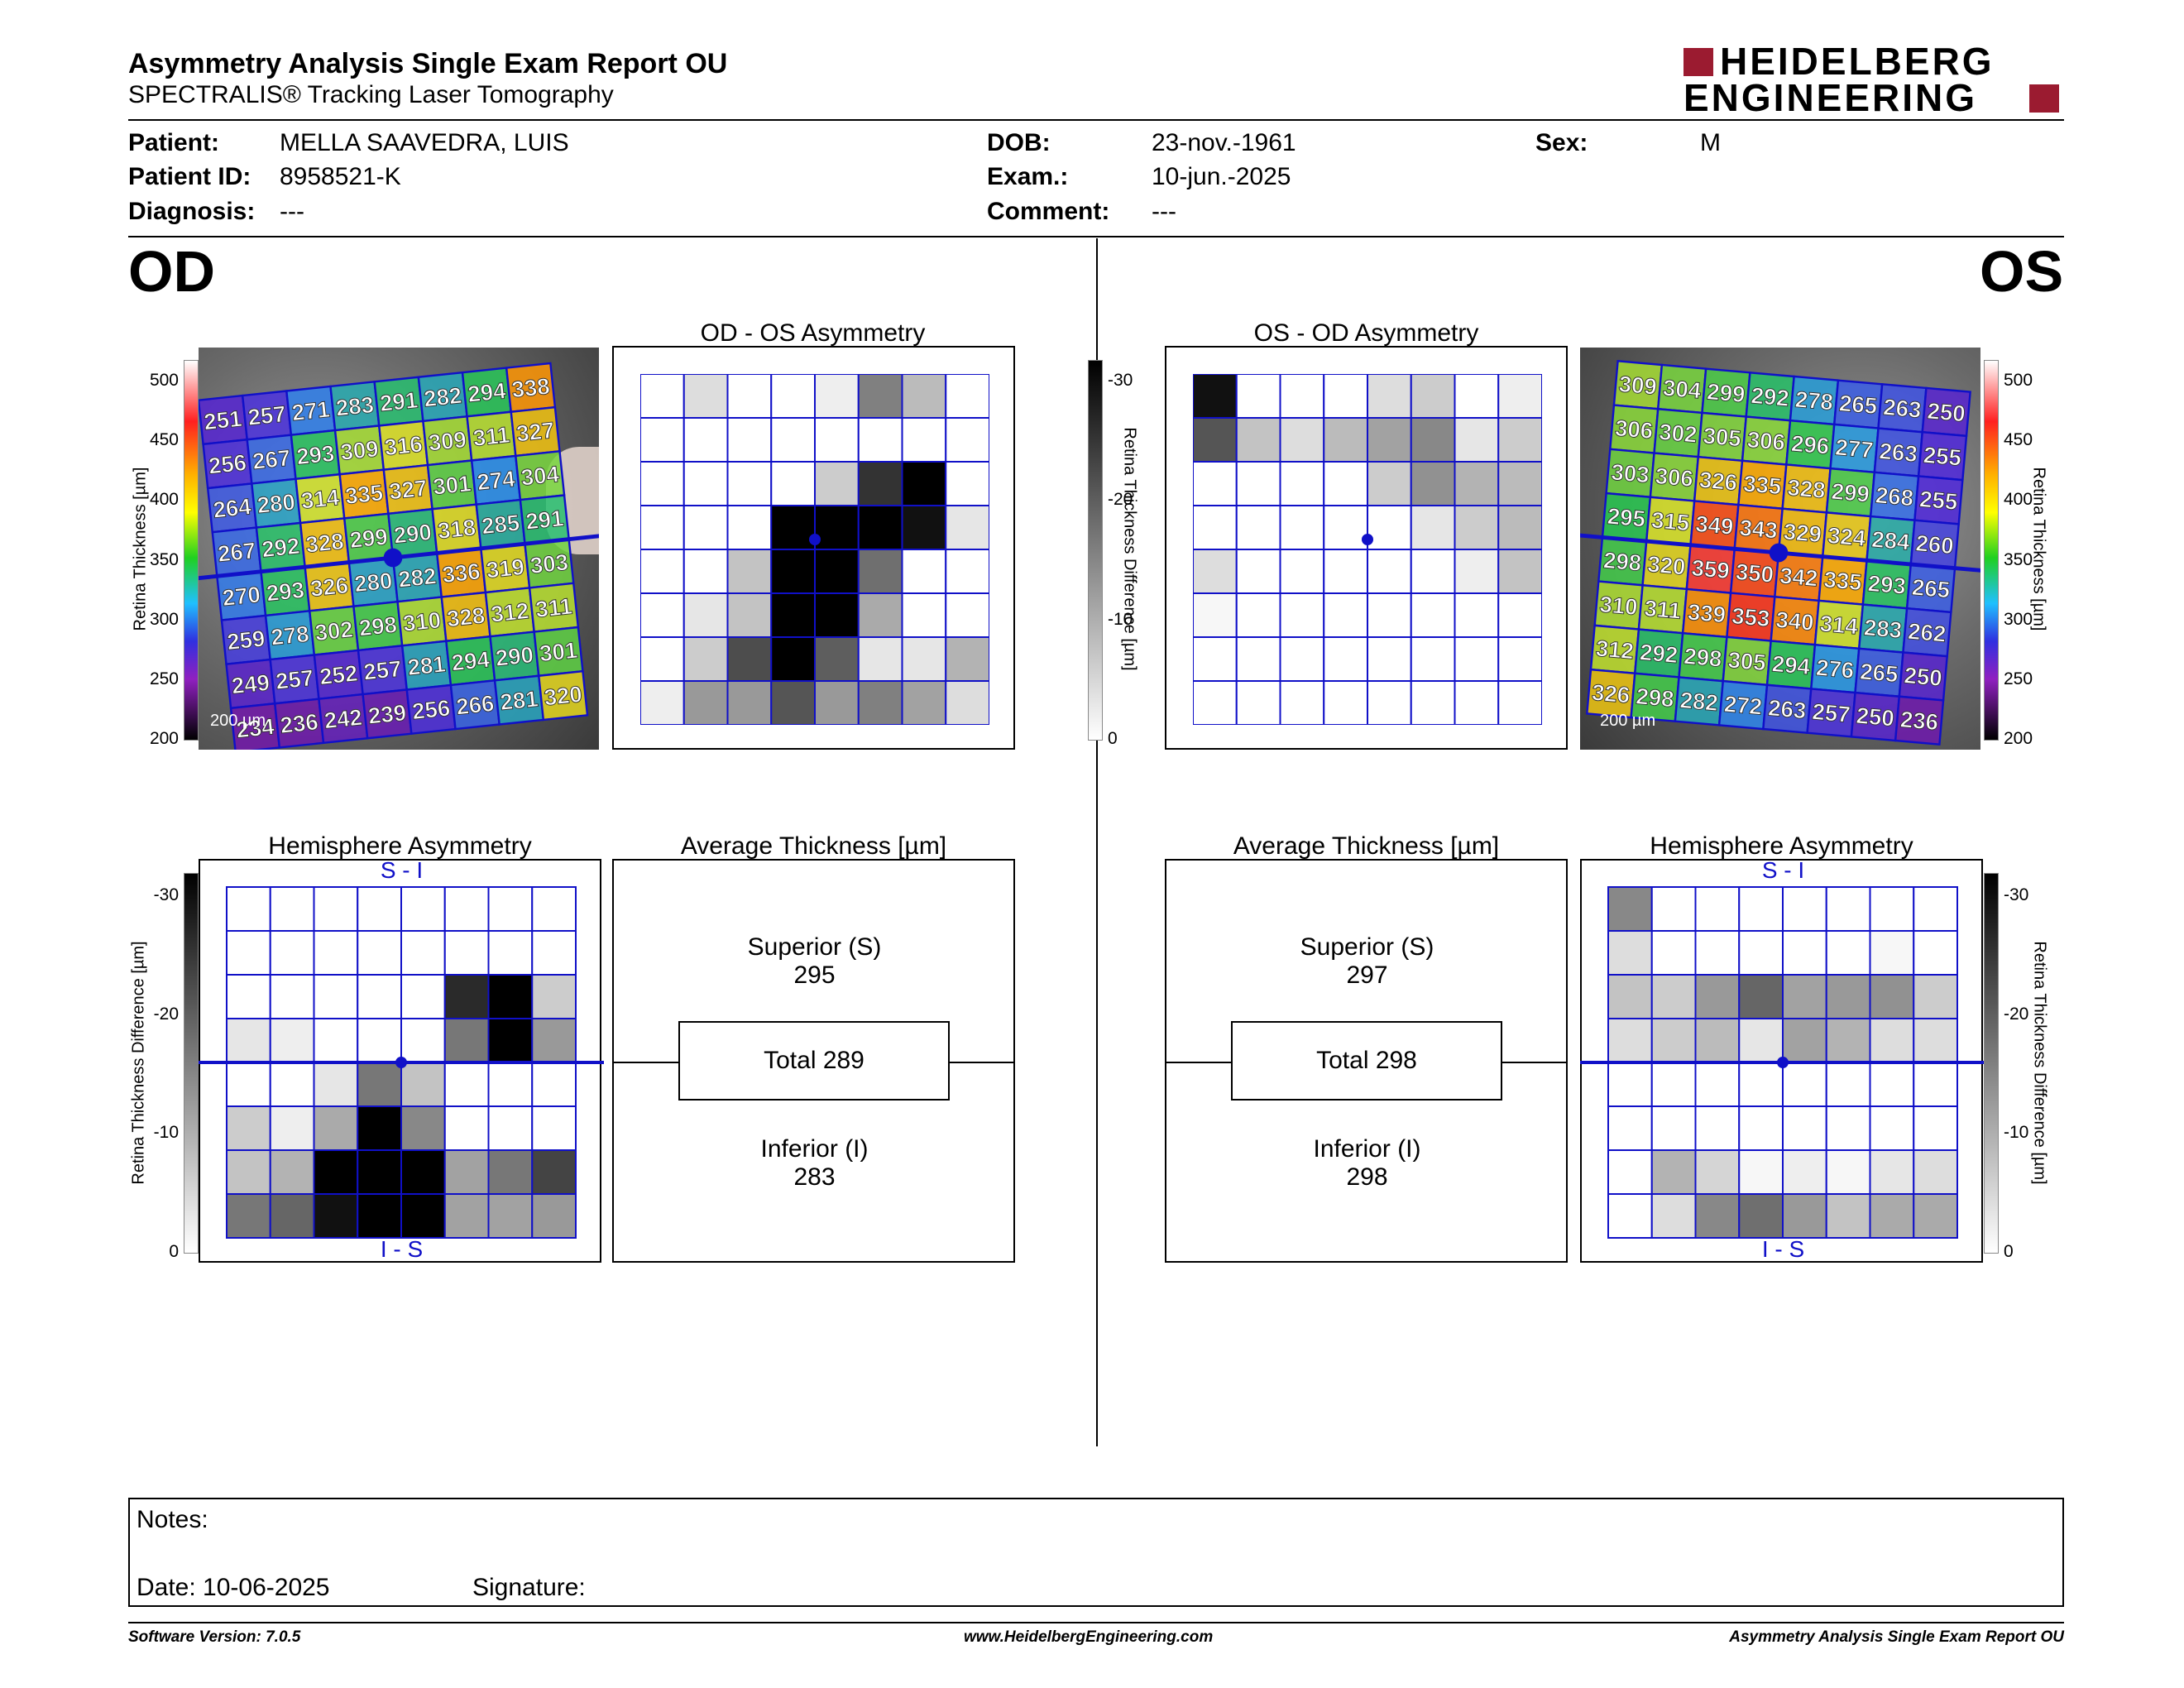 The height and width of the screenshot is (1688, 2184). I want to click on os-inferior-value: 298, so click(1367, 1177).